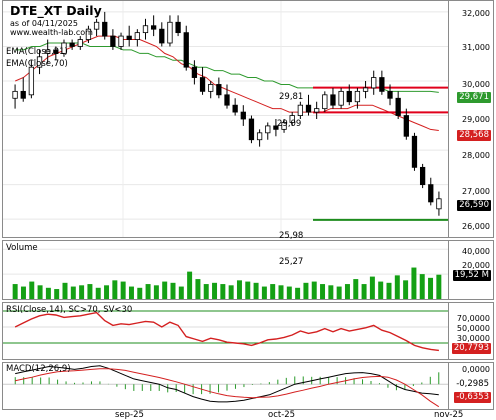  I want to click on symbol-title: DTE_XT Daily, so click(56, 10).